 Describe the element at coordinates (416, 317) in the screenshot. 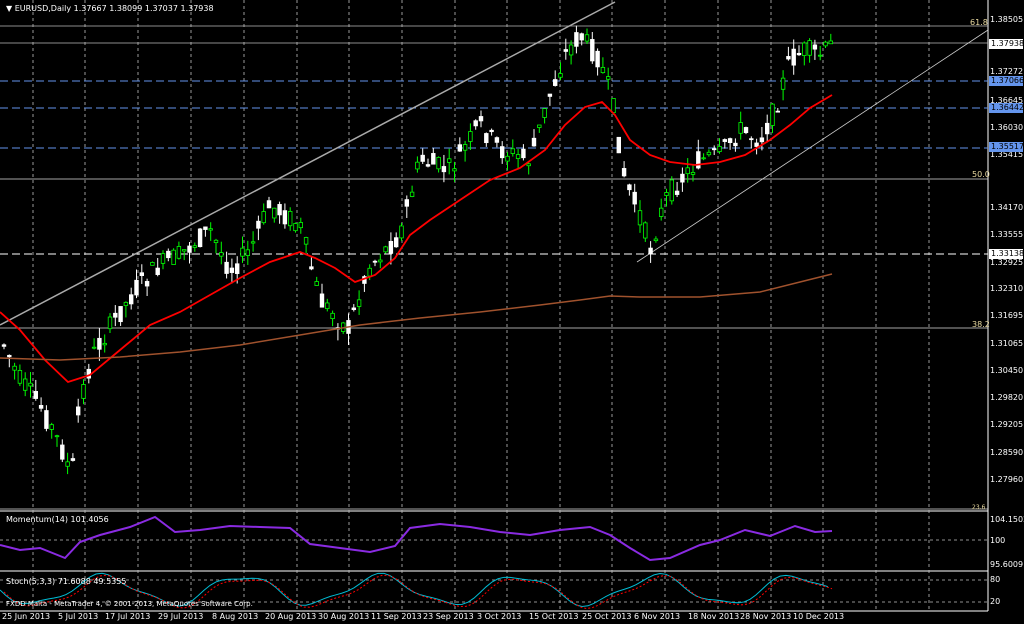

I see `moving-average-slow` at that location.